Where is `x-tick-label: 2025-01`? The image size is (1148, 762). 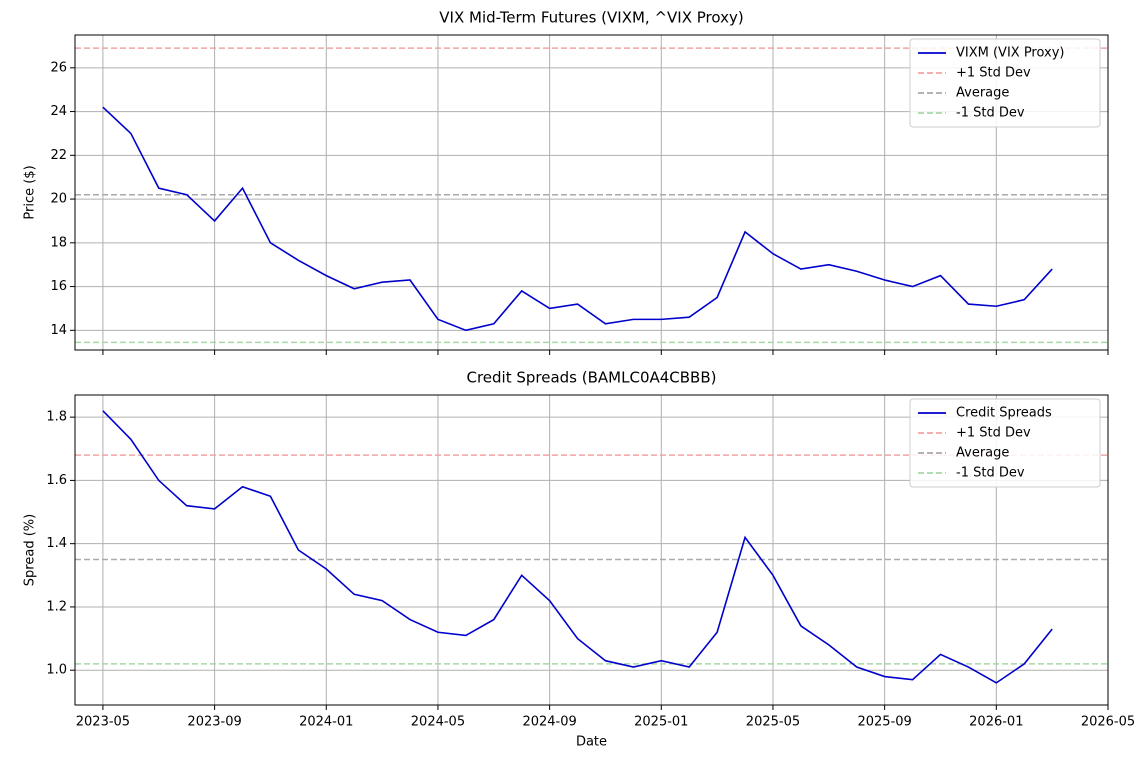 x-tick-label: 2025-01 is located at coordinates (661, 722).